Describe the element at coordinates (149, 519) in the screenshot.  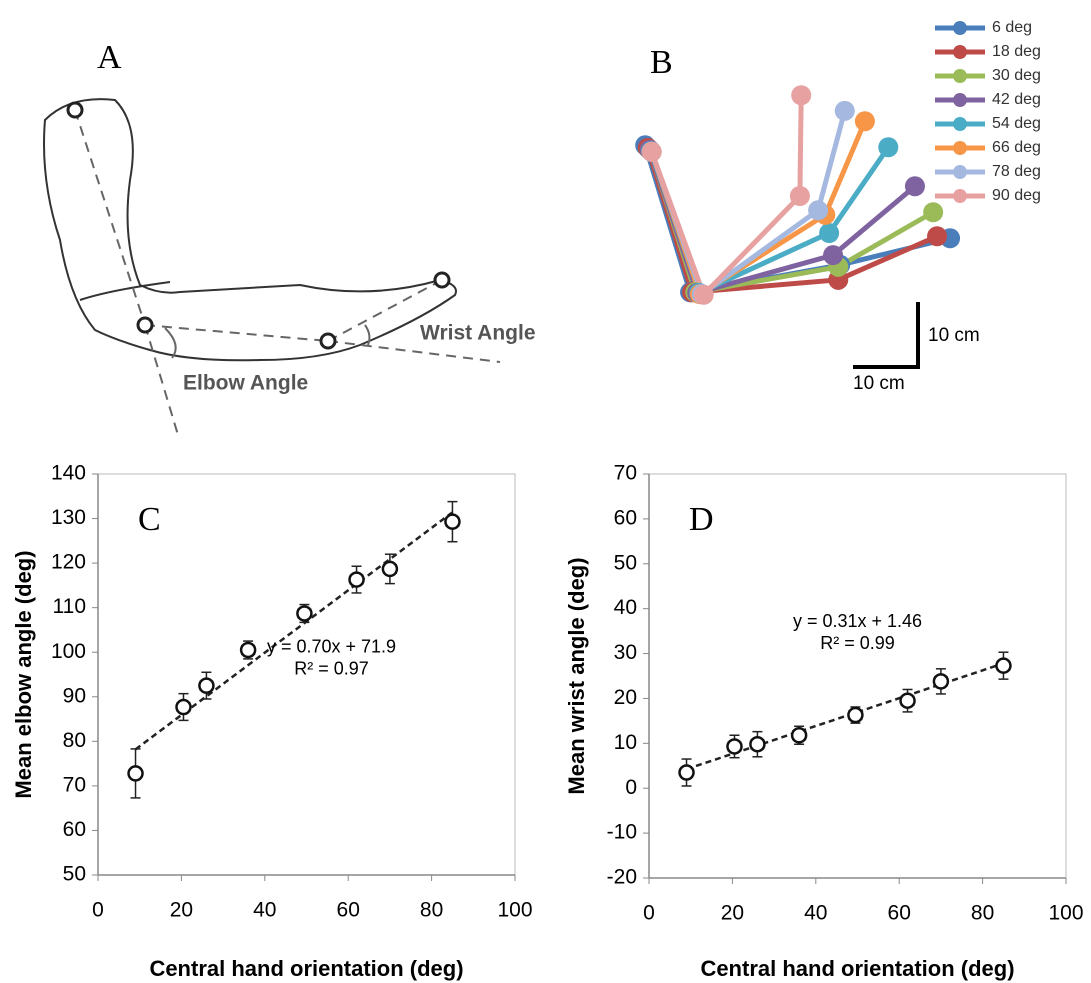
I see `panel-label: C` at that location.